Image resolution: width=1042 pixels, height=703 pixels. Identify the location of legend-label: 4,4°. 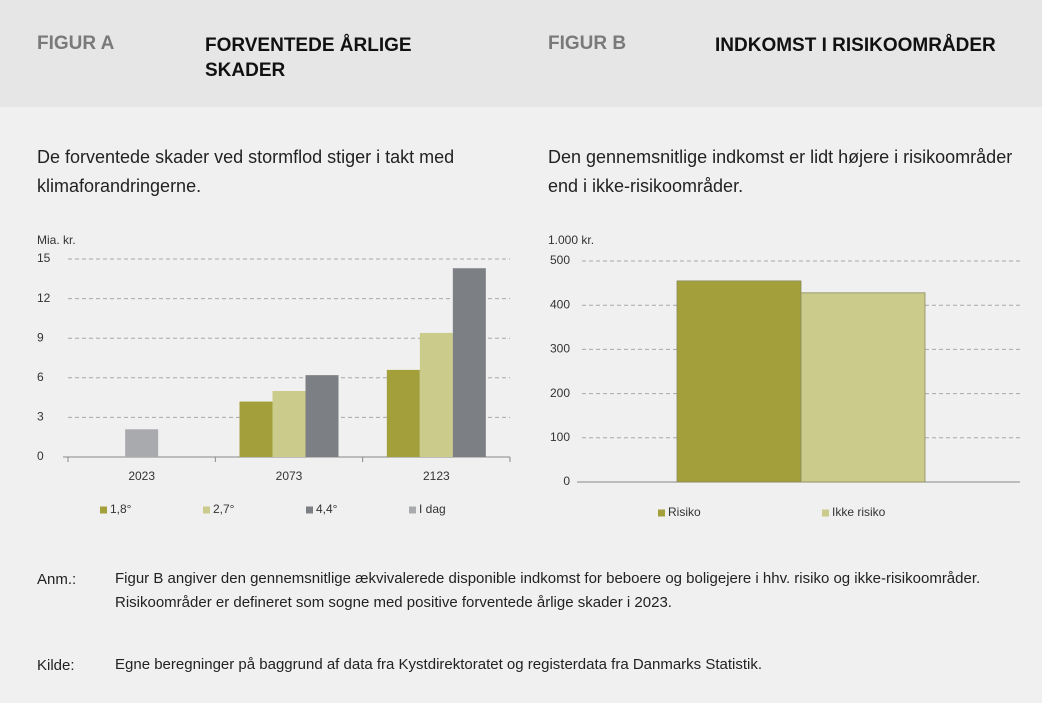
(327, 509).